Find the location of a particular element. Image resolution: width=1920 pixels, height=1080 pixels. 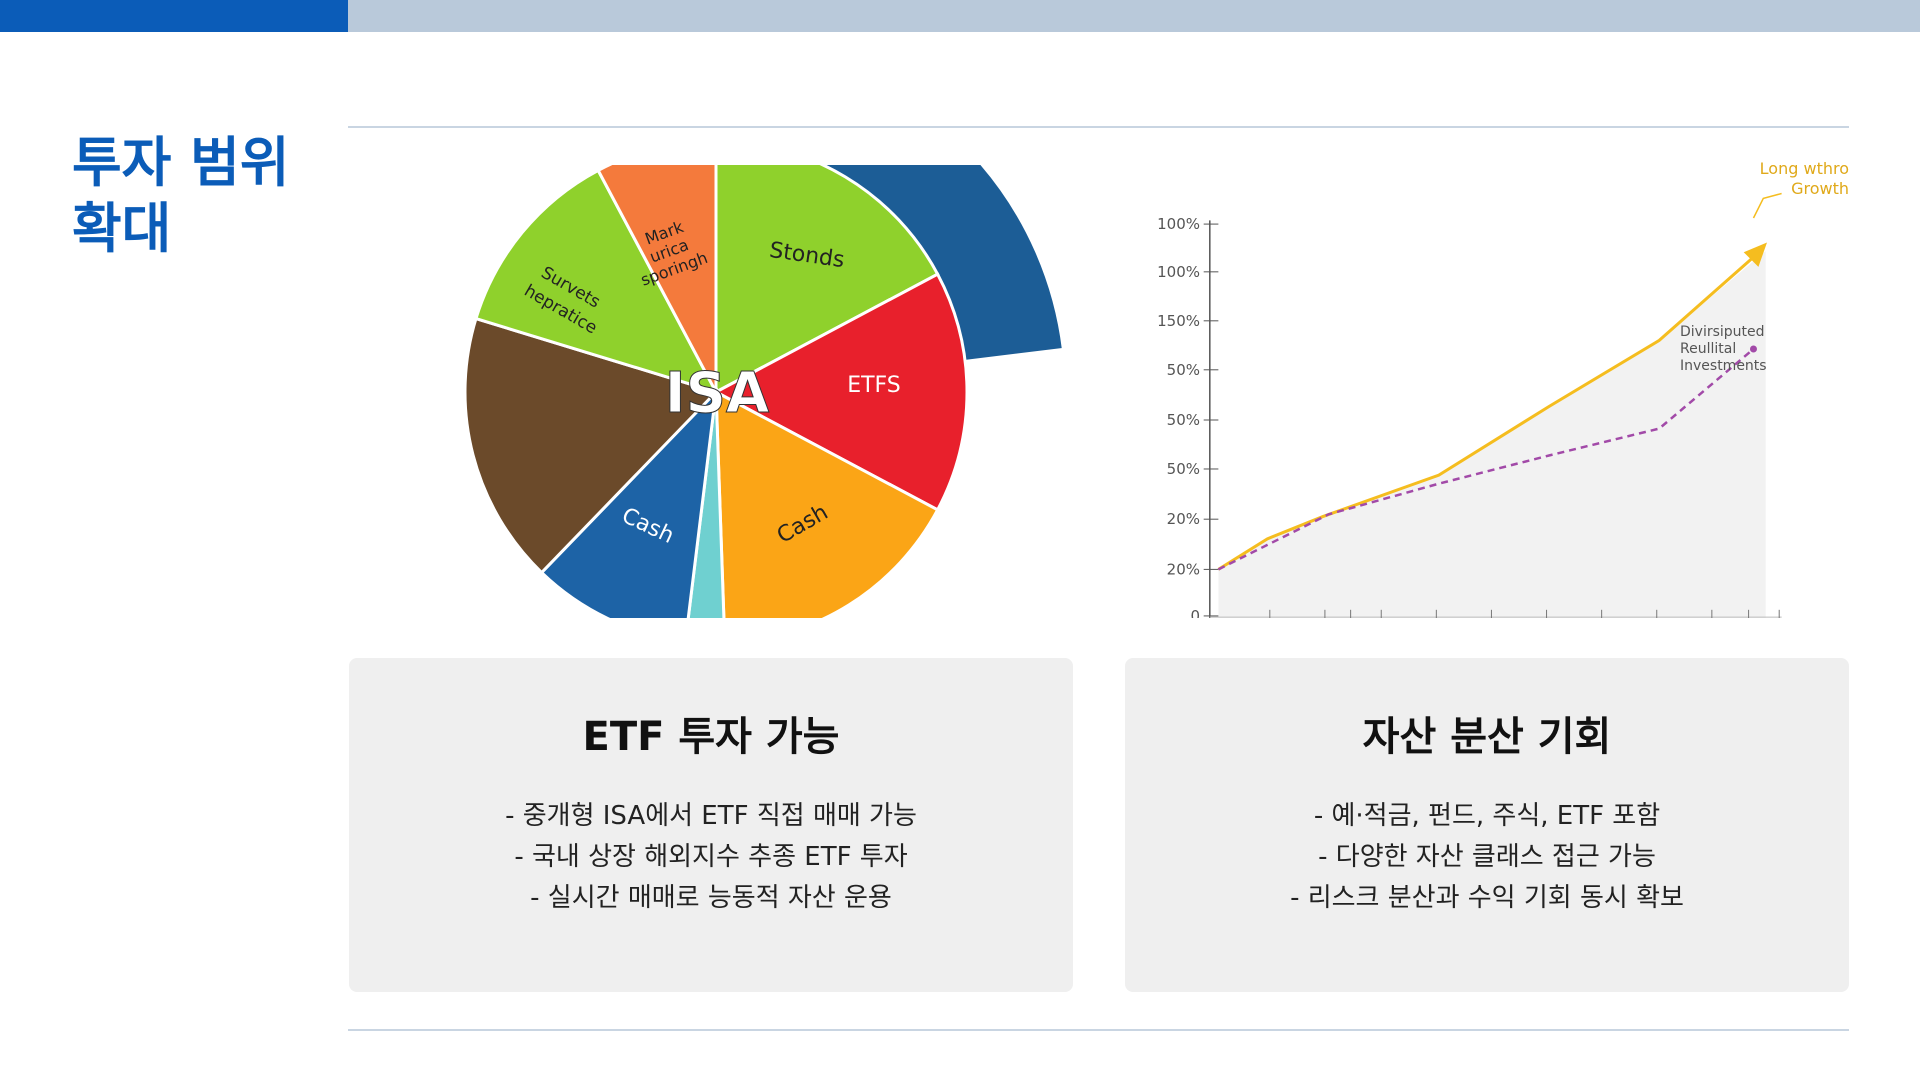

diversified-annotation: Investments is located at coordinates (1723, 366).